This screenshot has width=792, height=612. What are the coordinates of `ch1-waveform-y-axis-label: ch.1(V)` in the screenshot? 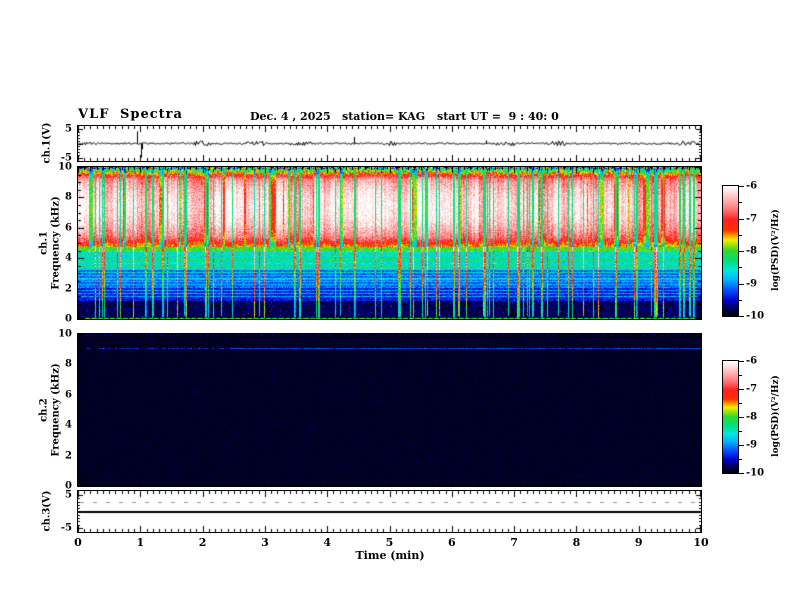 It's located at (47, 143).